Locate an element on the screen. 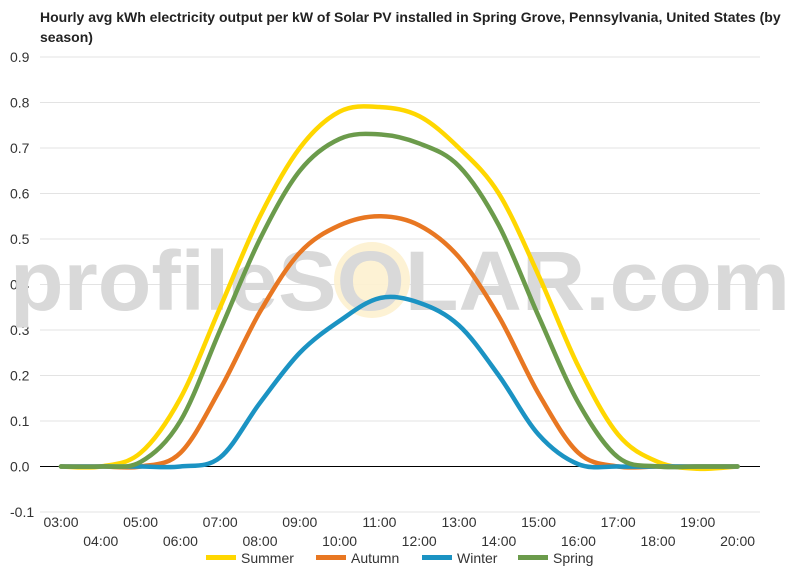  legend-swatch-autumn is located at coordinates (331, 557).